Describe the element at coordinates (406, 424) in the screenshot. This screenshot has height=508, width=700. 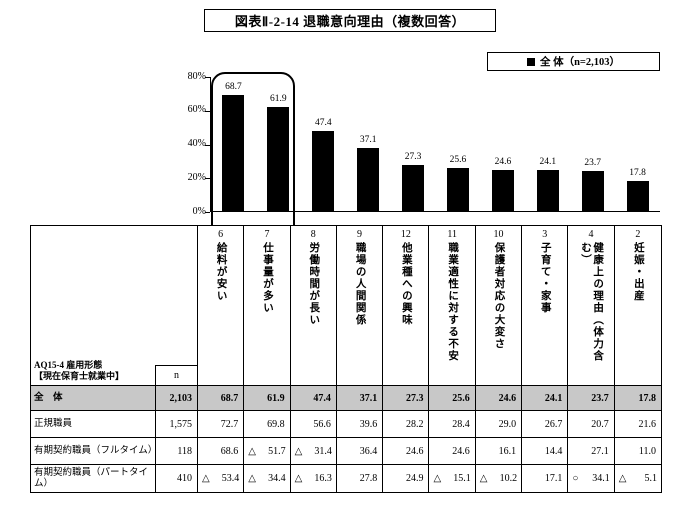
I see `table-value-cell: 28.2` at that location.